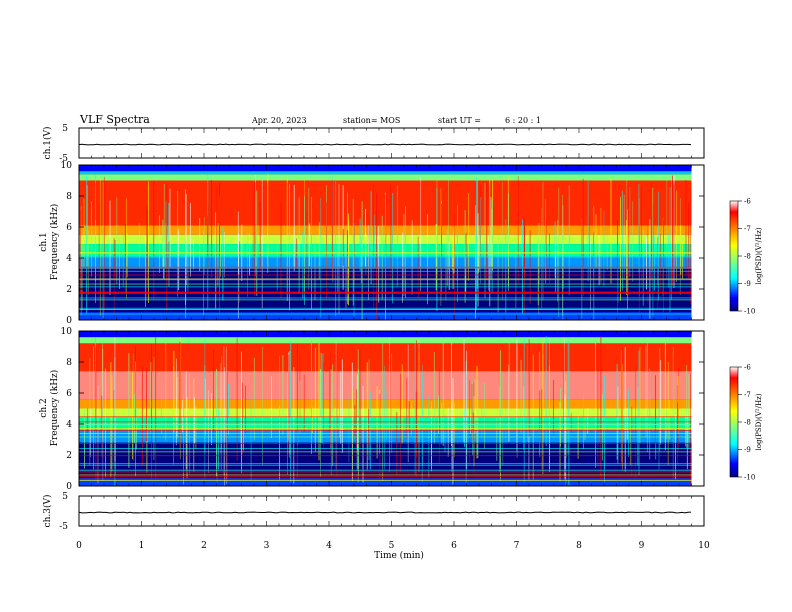  Describe the element at coordinates (65, 129) in the screenshot. I see `ch1-ytick-top: 5` at that location.